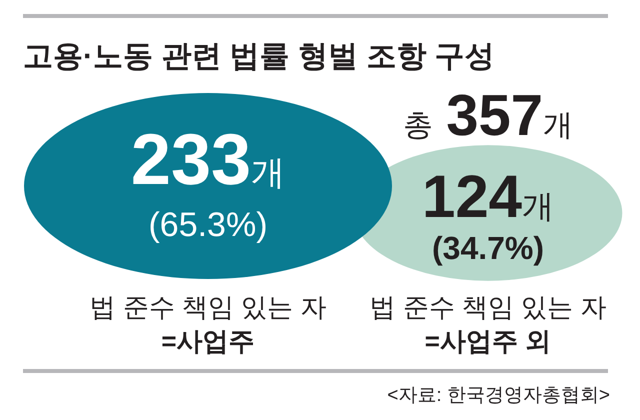 Image resolution: width=640 pixels, height=420 pixels. I want to click on text: <자료: 한국경영자총협회>, so click(498, 395).